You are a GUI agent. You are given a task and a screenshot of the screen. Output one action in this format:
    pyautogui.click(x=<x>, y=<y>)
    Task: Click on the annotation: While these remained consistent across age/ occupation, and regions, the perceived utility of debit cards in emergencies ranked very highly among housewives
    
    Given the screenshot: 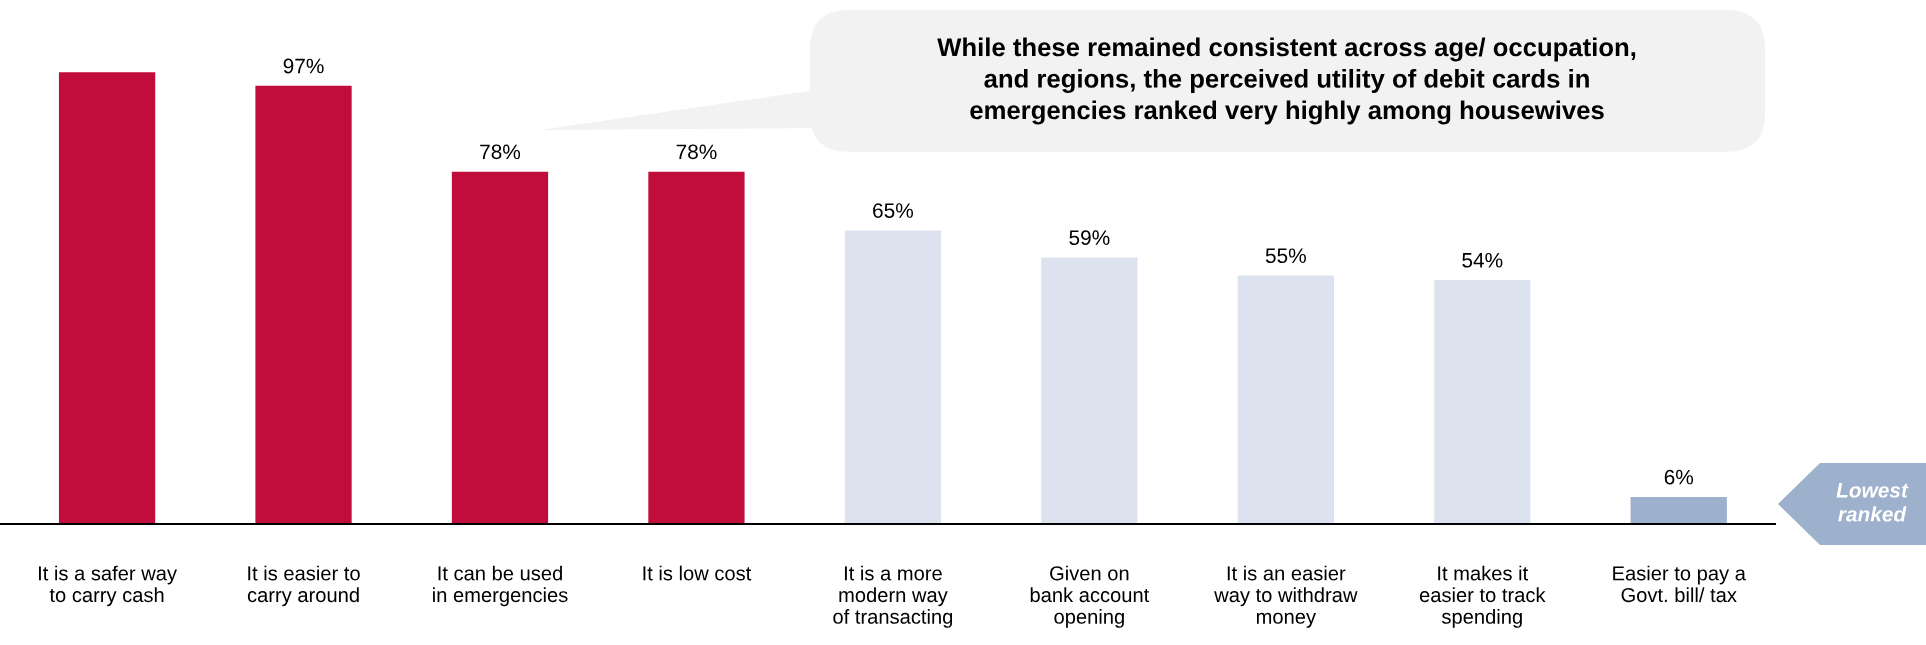 What is the action you would take?
    pyautogui.click(x=1286, y=81)
    